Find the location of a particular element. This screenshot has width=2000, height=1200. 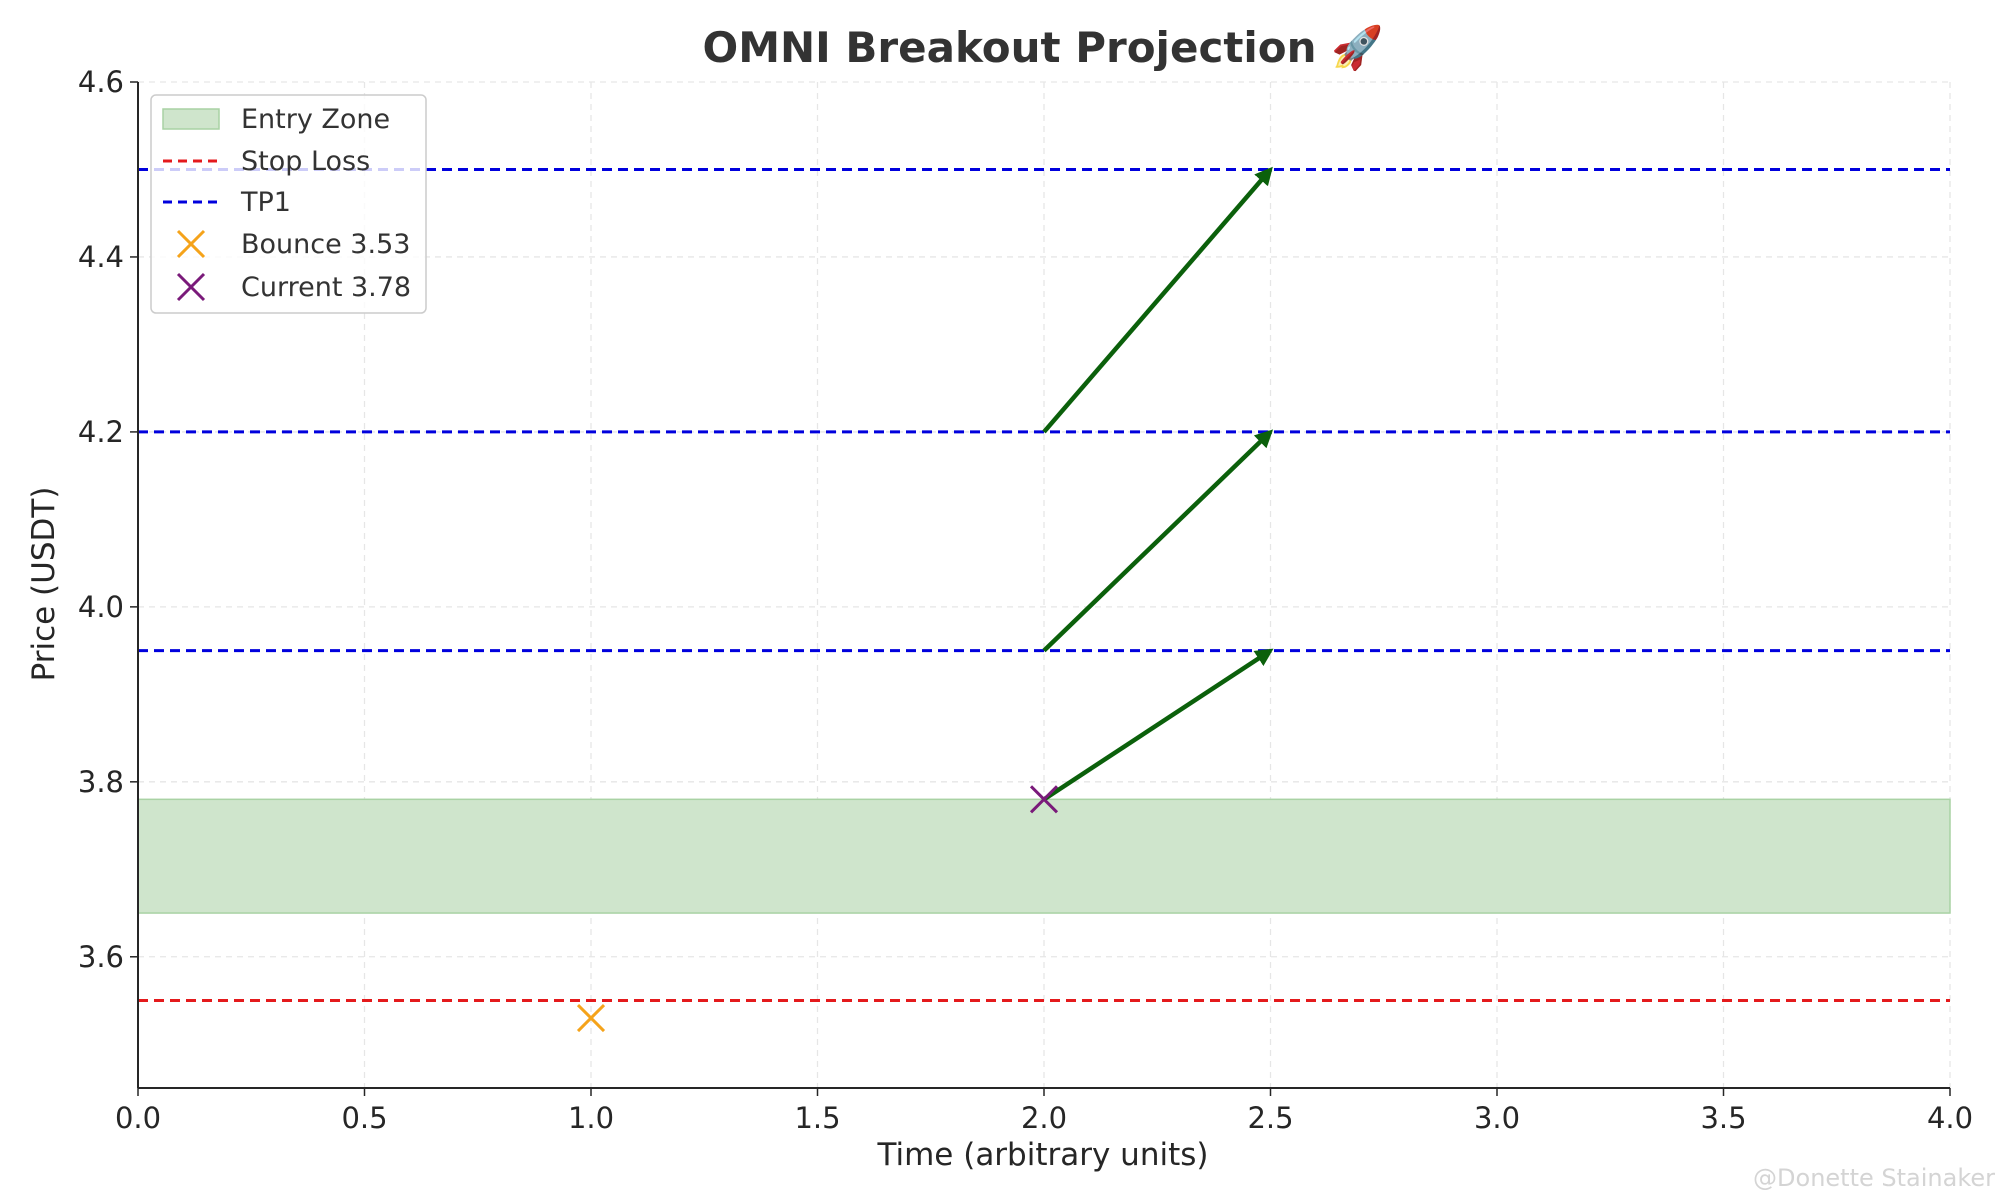

x-tick-label: 2.5 is located at coordinates (1270, 1118).